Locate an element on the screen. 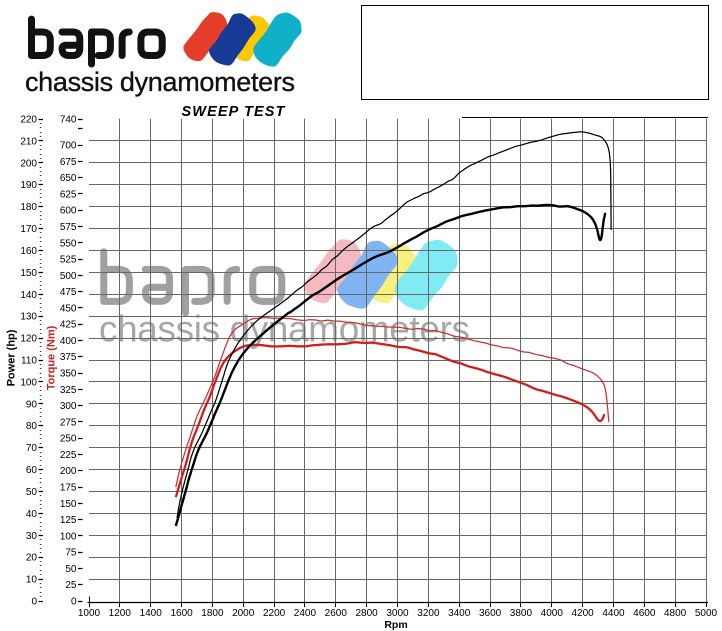 The height and width of the screenshot is (631, 722). svg-text: 175 is located at coordinates (68, 488).